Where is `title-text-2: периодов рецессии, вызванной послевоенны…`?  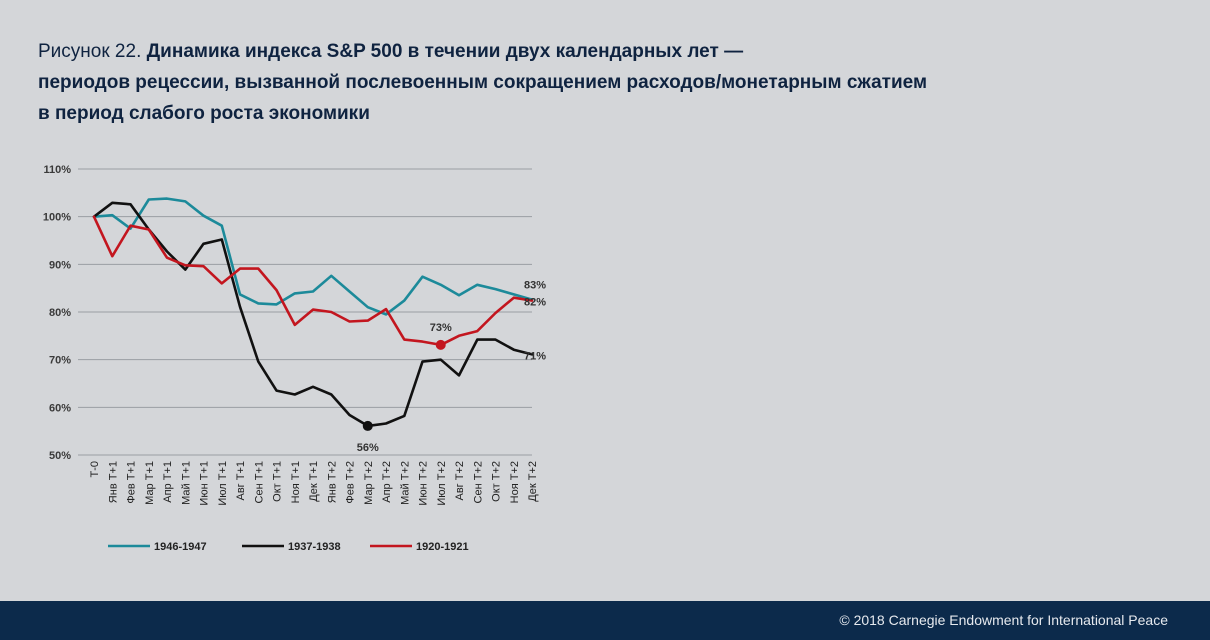 title-text-2: периодов рецессии, вызванной послевоенны… is located at coordinates (483, 82).